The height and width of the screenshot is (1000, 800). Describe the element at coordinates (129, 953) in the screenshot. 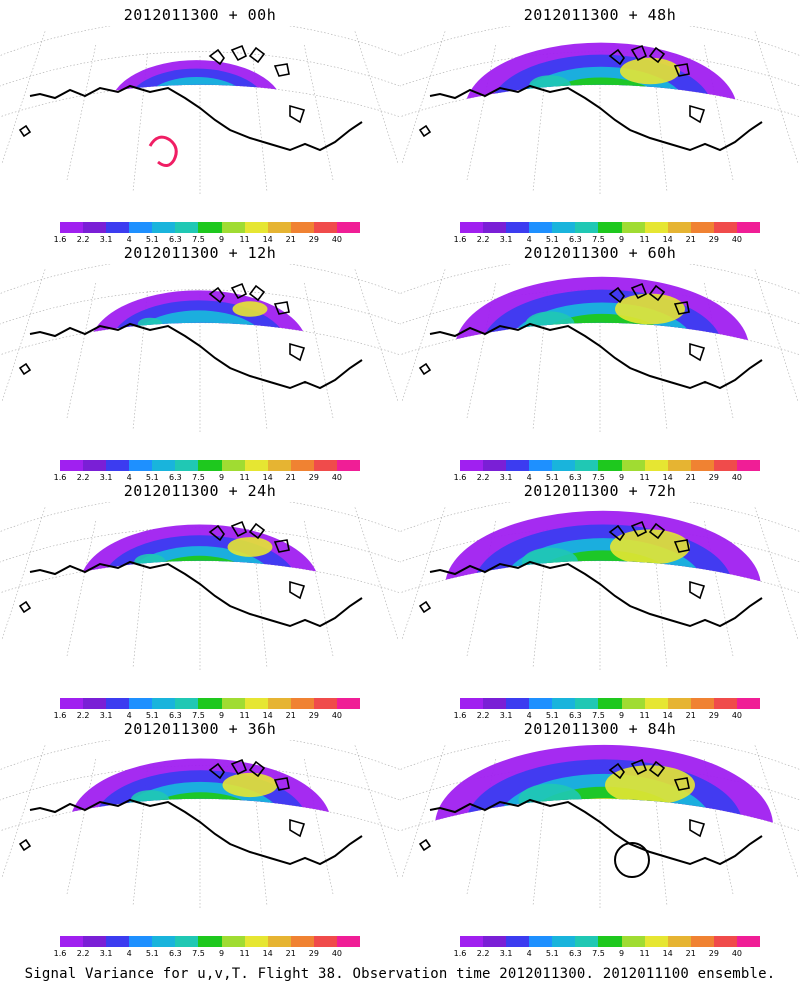

I see `colorbar-tick-label: 4` at that location.